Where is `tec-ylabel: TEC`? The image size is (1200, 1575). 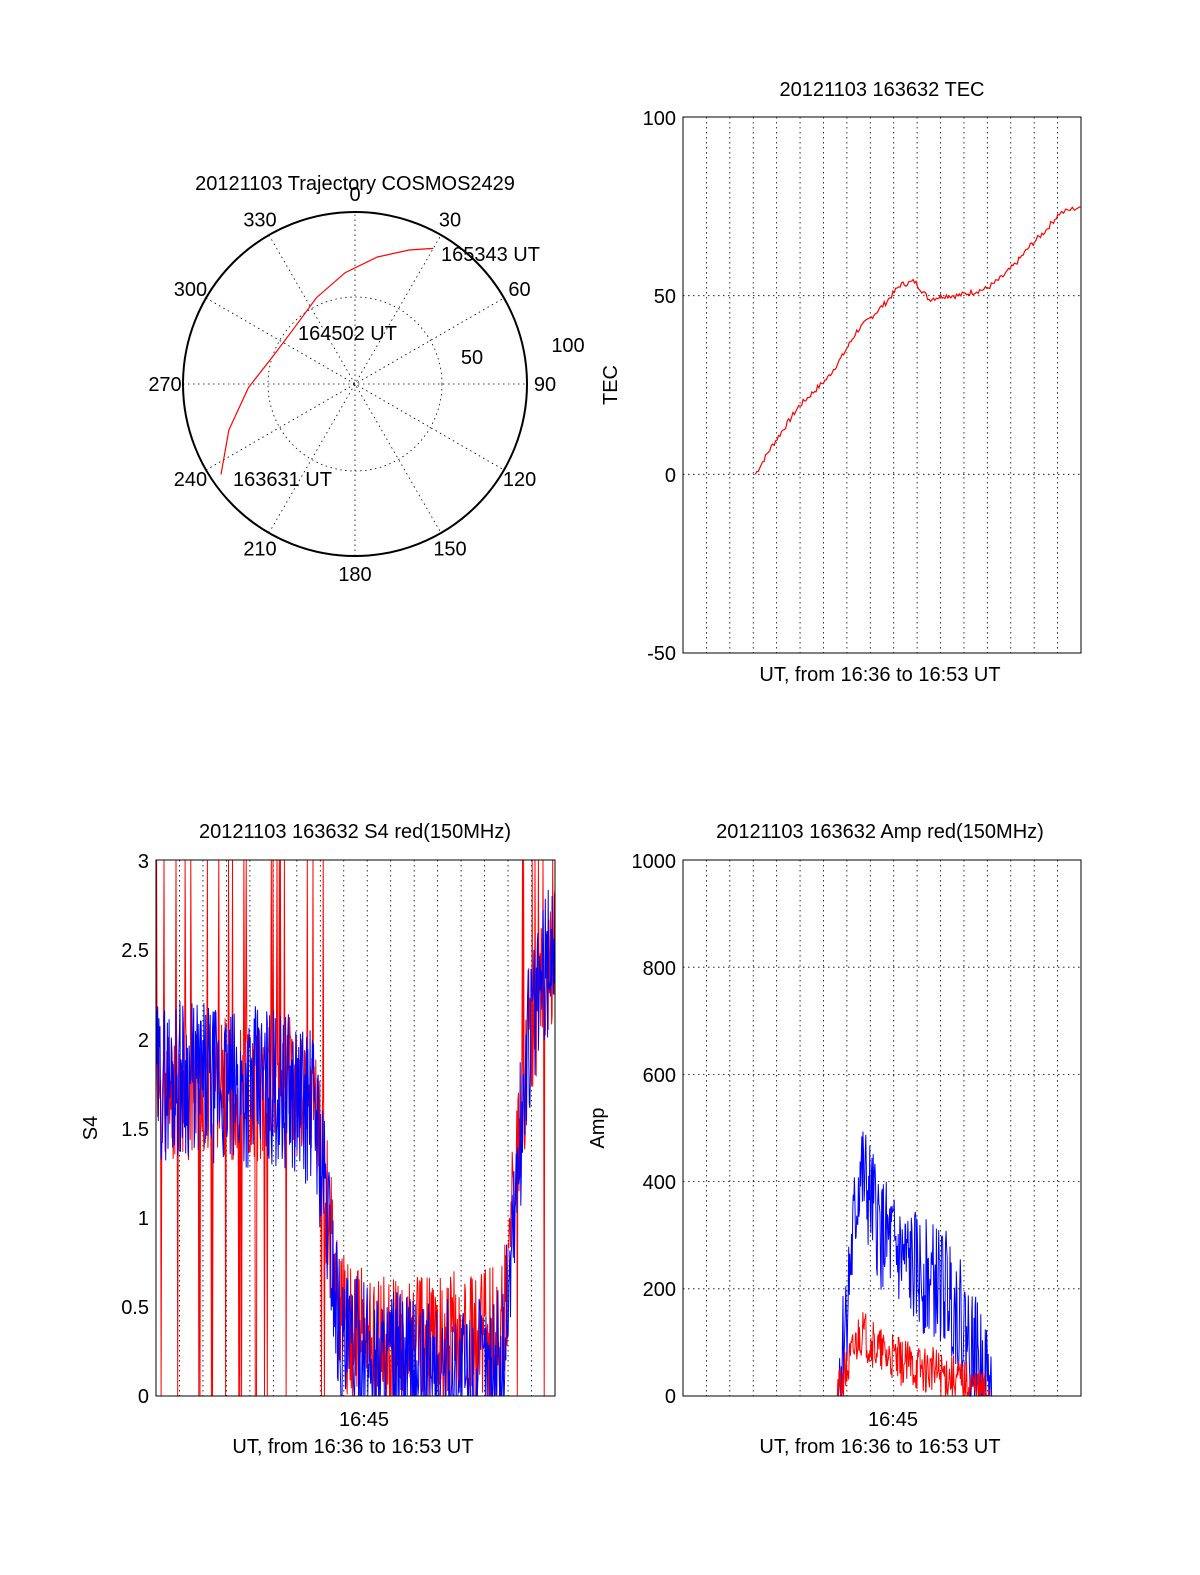 tec-ylabel: TEC is located at coordinates (611, 385).